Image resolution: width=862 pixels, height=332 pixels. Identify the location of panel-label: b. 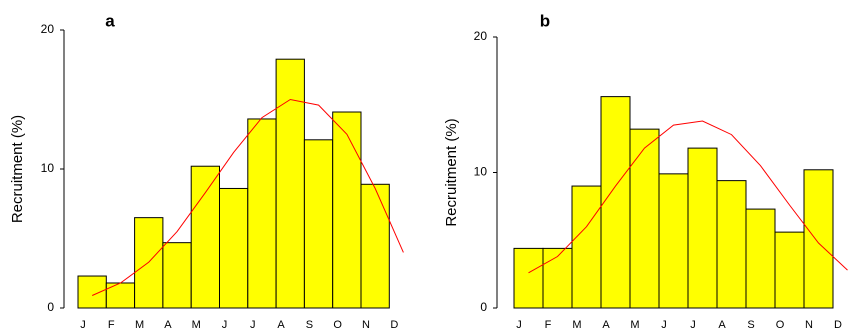
(545, 20).